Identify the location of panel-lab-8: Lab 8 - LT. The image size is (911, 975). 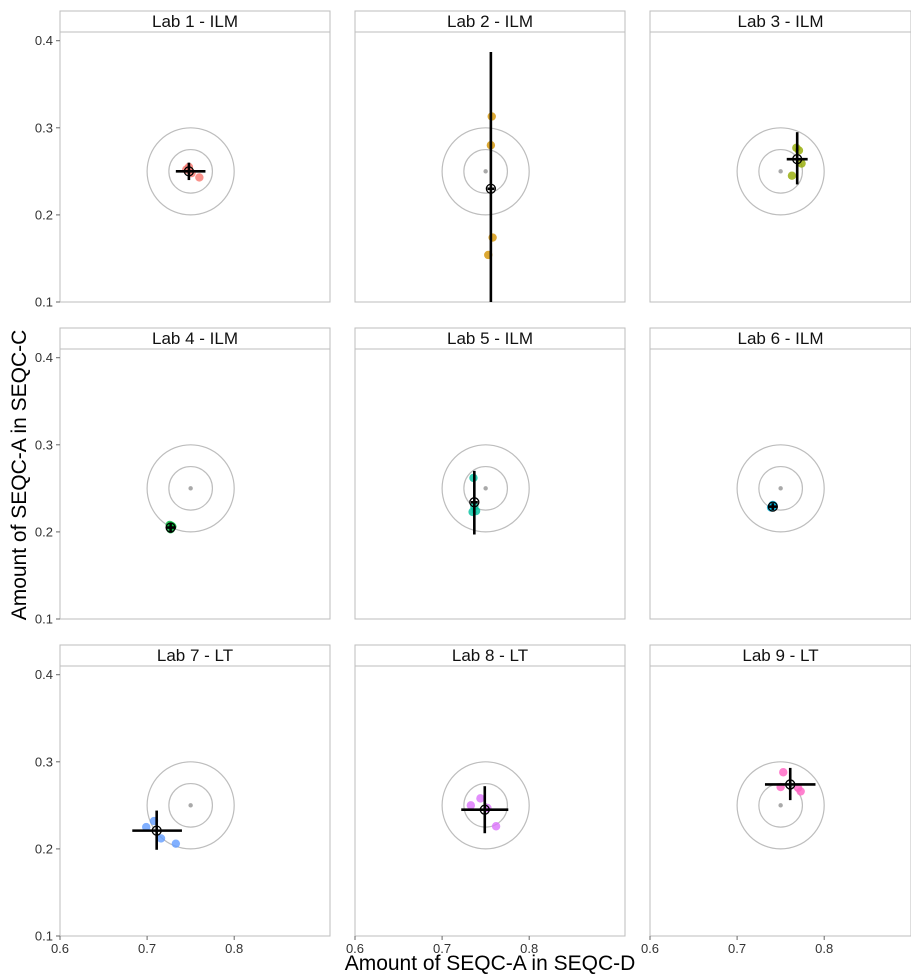
(490, 790).